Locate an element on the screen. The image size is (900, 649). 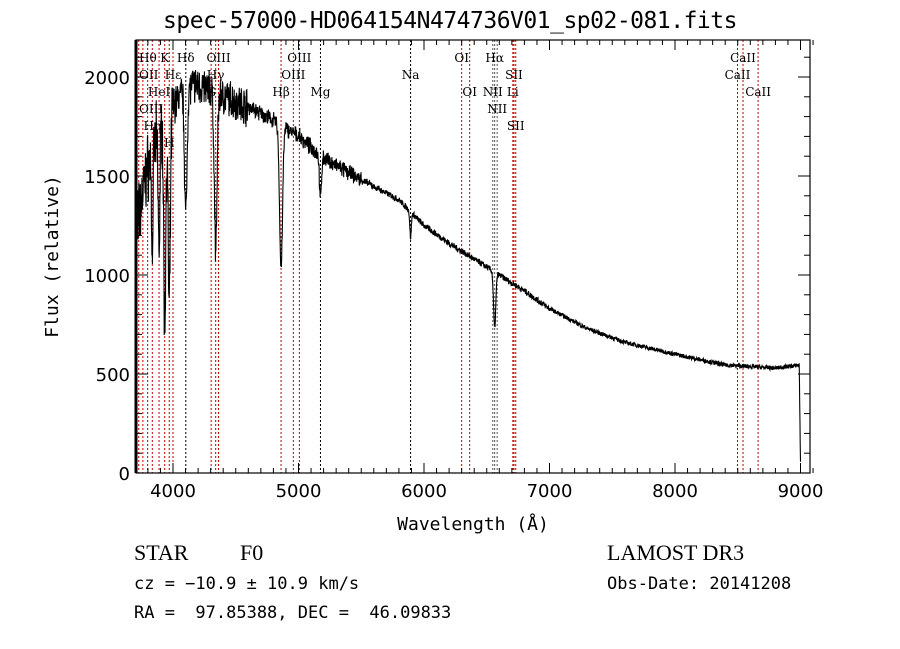
obs-date-text: Obs-Date: 20141208 is located at coordinates (699, 584).